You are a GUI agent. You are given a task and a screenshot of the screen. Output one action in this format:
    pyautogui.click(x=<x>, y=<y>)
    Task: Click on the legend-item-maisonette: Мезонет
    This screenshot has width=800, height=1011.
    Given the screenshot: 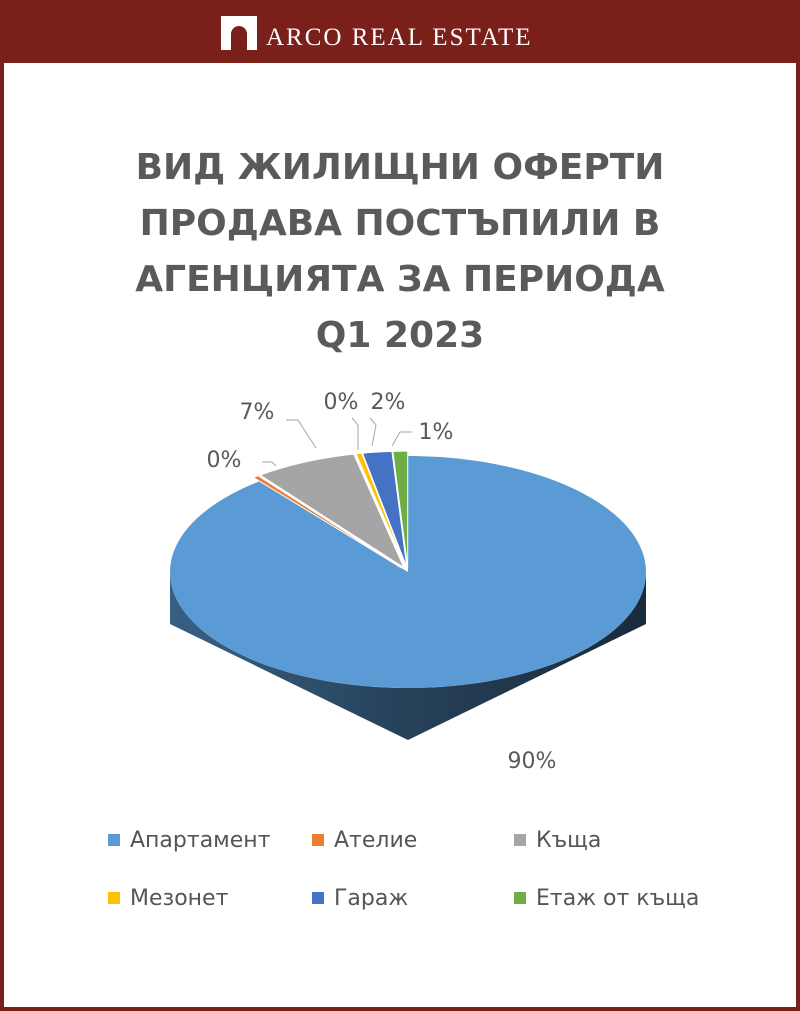 What is the action you would take?
    pyautogui.click(x=168, y=898)
    